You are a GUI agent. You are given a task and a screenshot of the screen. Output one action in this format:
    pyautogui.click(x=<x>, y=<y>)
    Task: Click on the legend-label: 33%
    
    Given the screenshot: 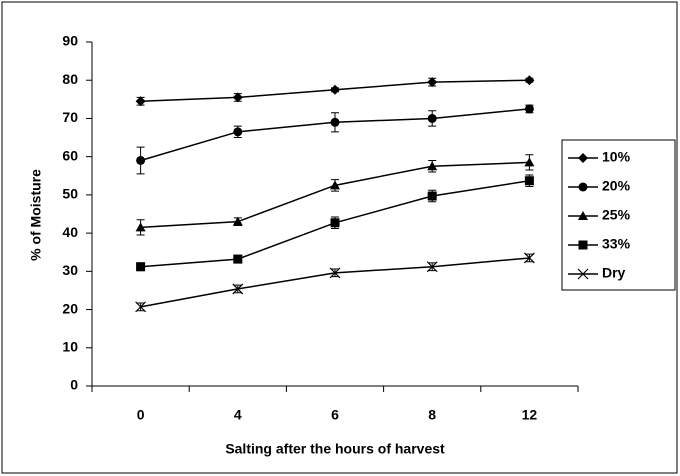 What is the action you would take?
    pyautogui.click(x=616, y=244)
    